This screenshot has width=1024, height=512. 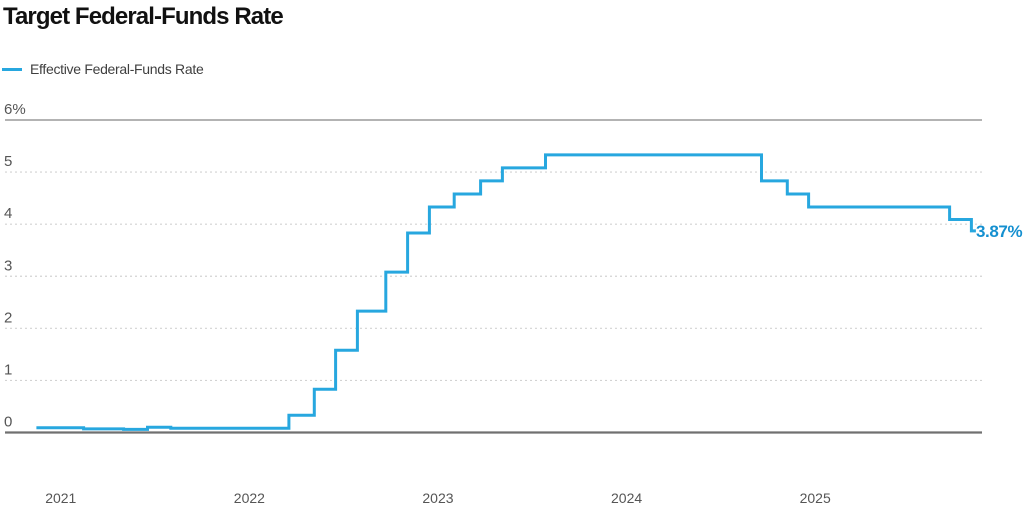 What do you see at coordinates (117, 69) in the screenshot?
I see `legend-series-label: Effective Federal-Funds Rate` at bounding box center [117, 69].